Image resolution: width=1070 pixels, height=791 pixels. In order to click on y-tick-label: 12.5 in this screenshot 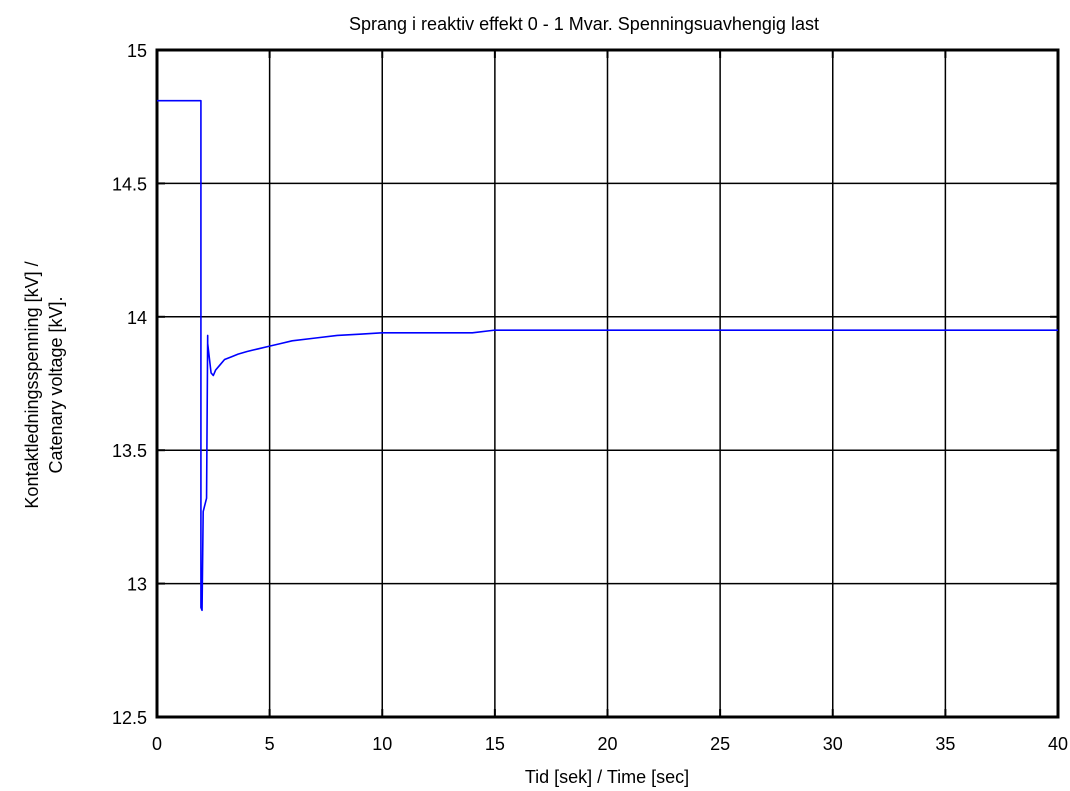, I will do `click(129, 718)`.